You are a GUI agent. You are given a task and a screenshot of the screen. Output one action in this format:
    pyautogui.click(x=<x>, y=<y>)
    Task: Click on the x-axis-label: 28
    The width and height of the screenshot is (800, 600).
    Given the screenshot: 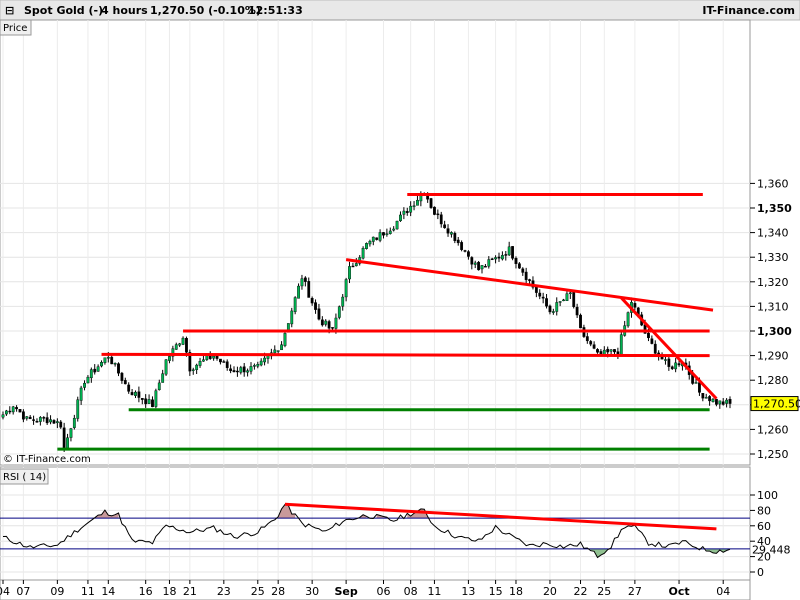 What is the action you would take?
    pyautogui.click(x=278, y=591)
    